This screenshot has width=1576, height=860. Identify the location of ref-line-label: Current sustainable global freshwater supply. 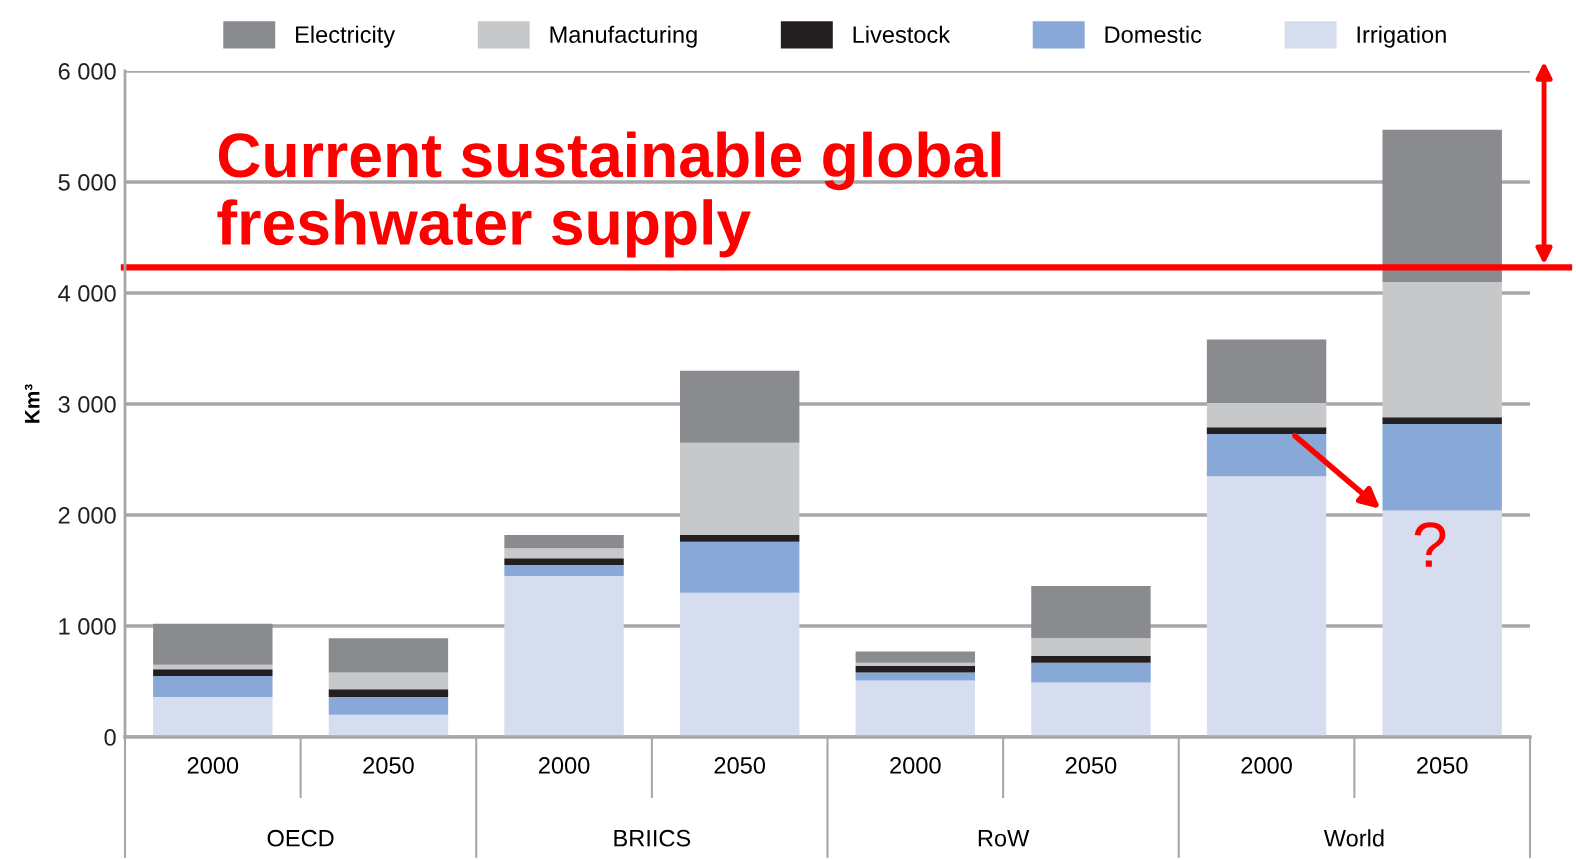
(609, 194).